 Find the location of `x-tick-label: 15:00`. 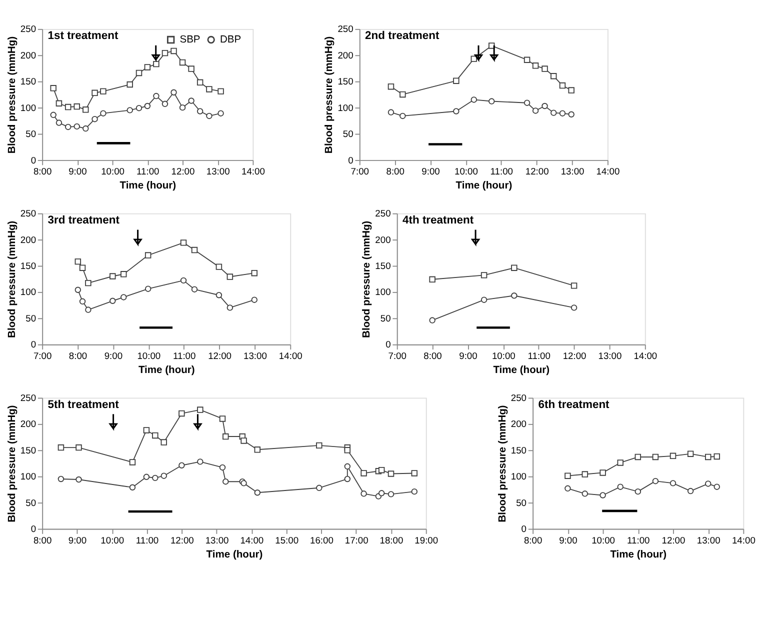

x-tick-label: 15:00 is located at coordinates (287, 540).